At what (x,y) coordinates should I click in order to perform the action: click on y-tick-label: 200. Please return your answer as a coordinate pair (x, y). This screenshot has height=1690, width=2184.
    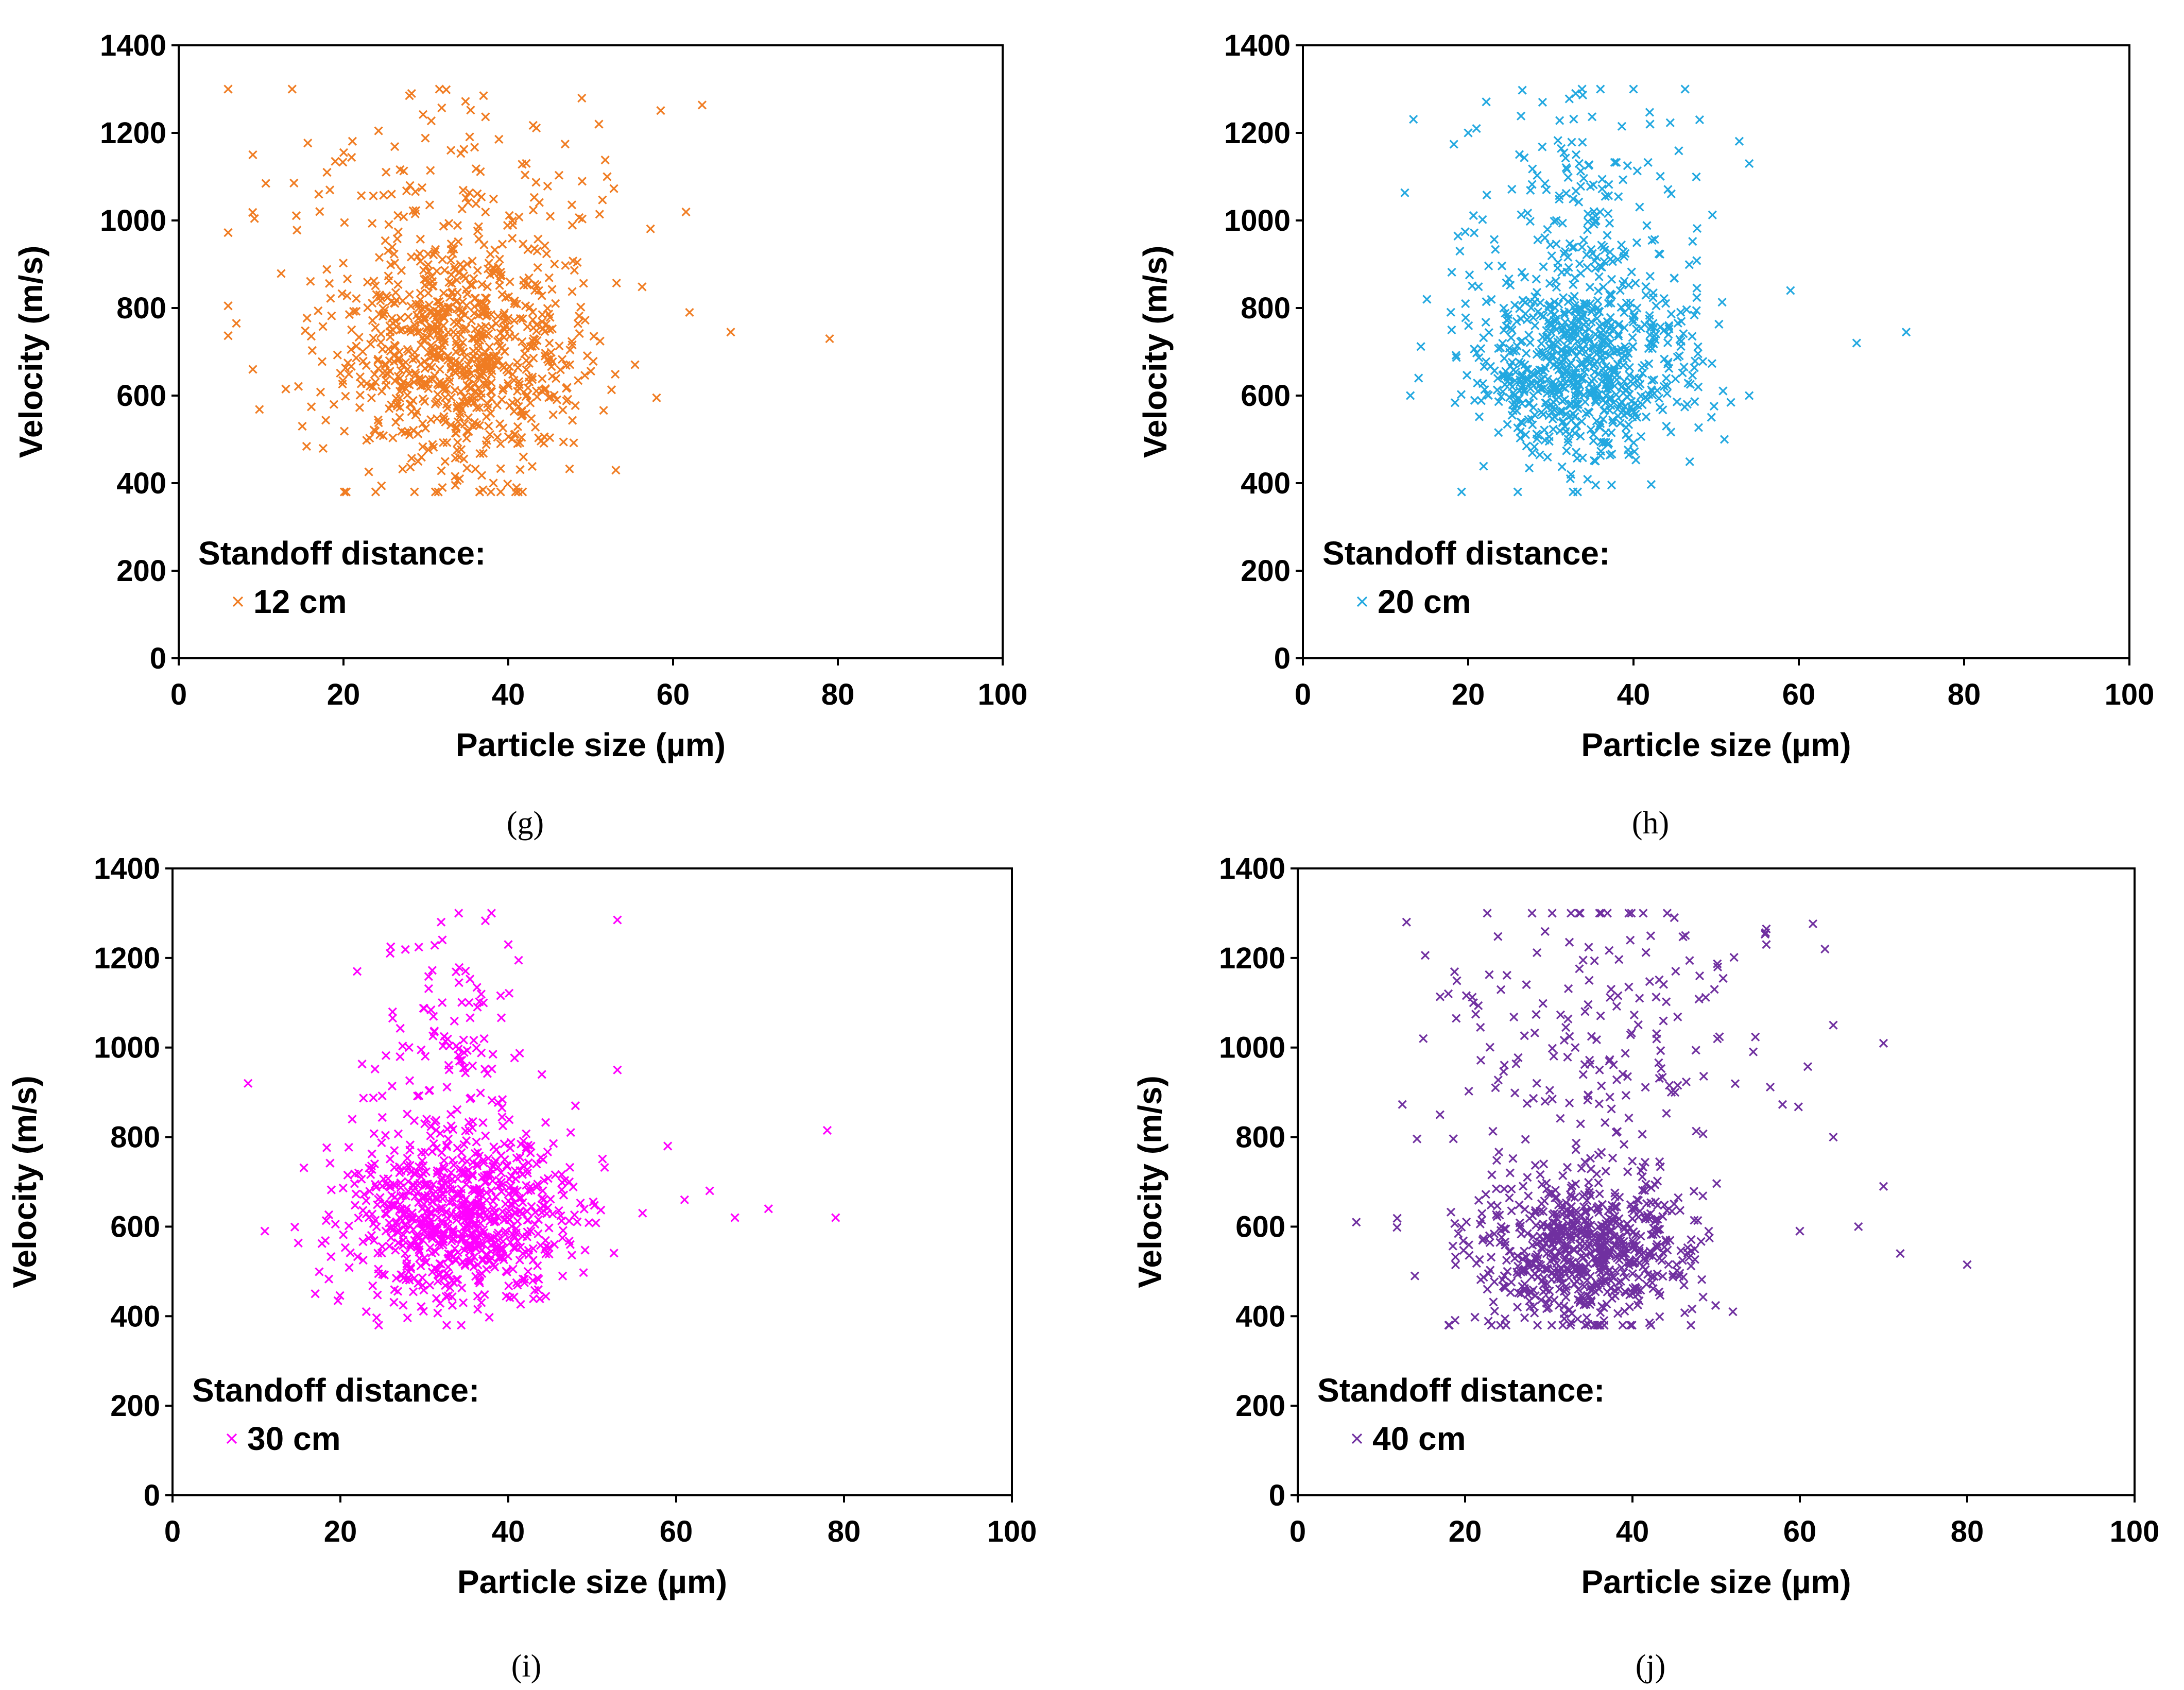
    Looking at the image, I should click on (135, 1406).